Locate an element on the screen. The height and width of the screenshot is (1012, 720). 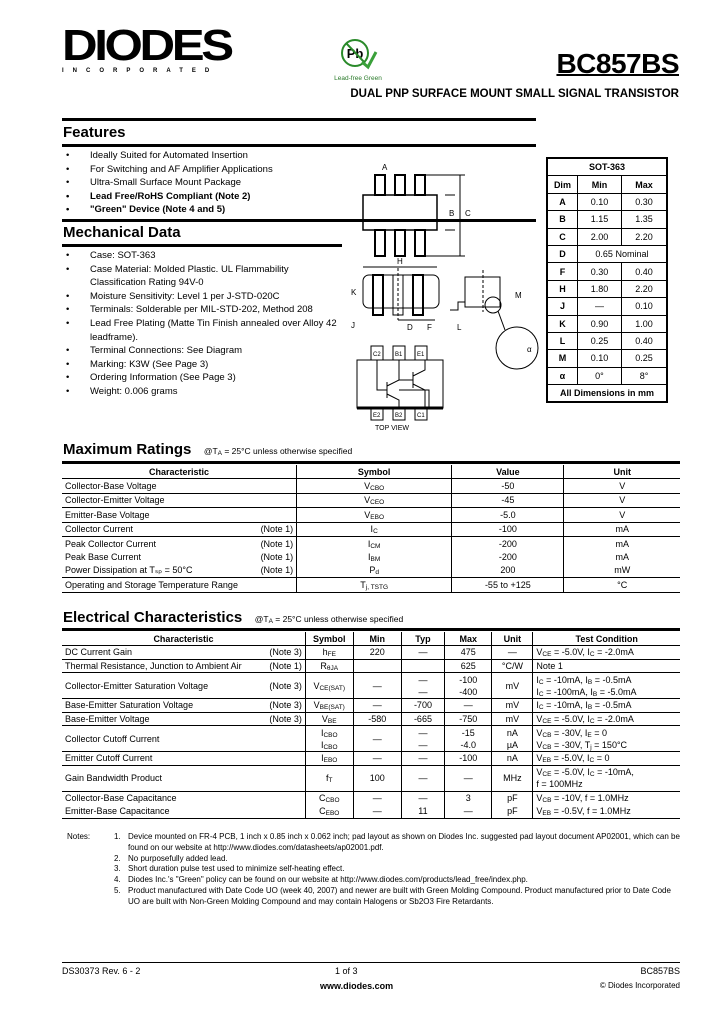
unit: MHz is located at coordinates (512, 778).